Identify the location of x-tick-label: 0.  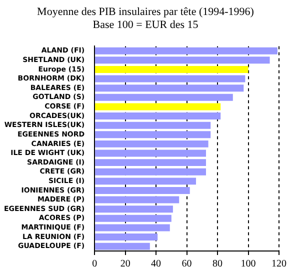
(95, 264).